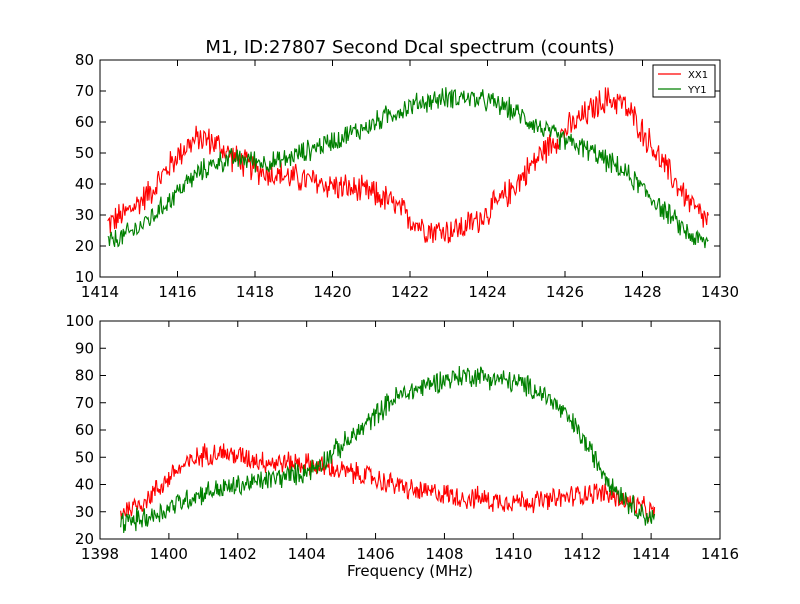  I want to click on bottom-xtick-label: 1414, so click(651, 554).